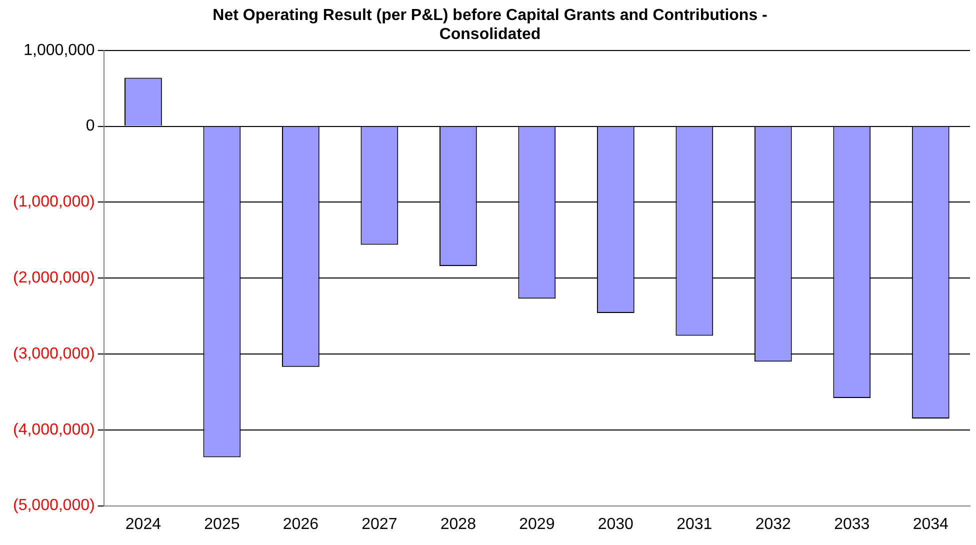 The height and width of the screenshot is (545, 976). I want to click on x-tick-label: 2030, so click(616, 524).